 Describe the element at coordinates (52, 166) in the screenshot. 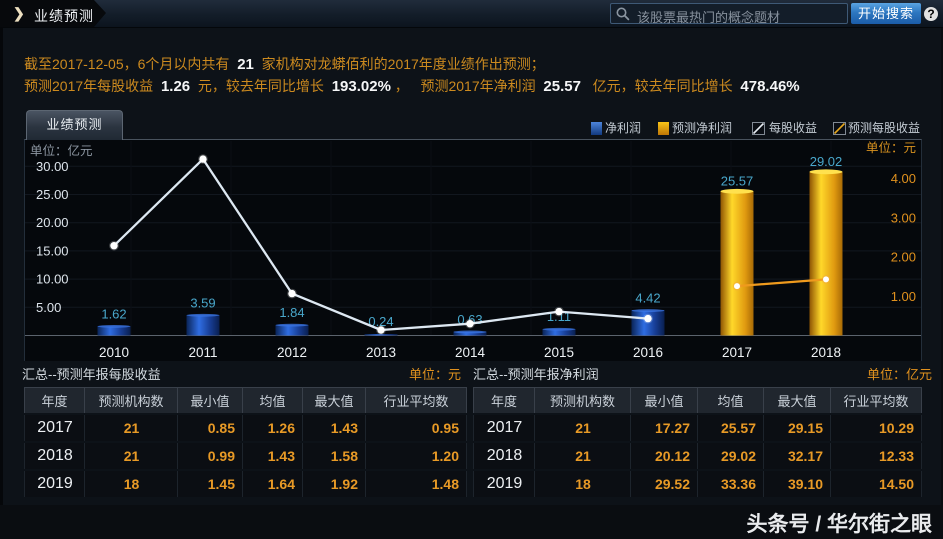

I see `svg-text: 30.00` at that location.